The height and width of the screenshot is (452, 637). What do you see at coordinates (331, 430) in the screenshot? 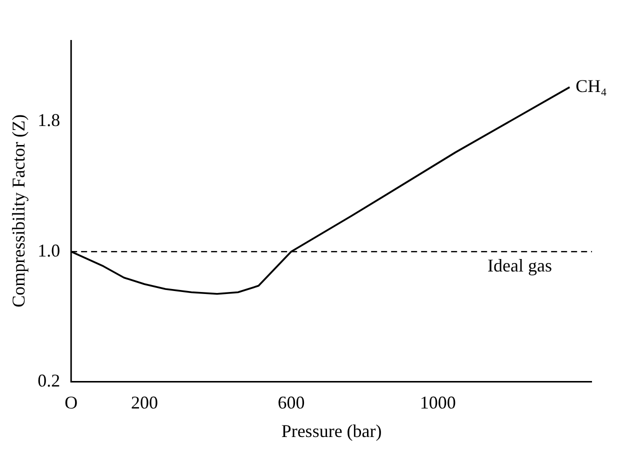
I see `x-axis-title: Pressure (bar)` at bounding box center [331, 430].